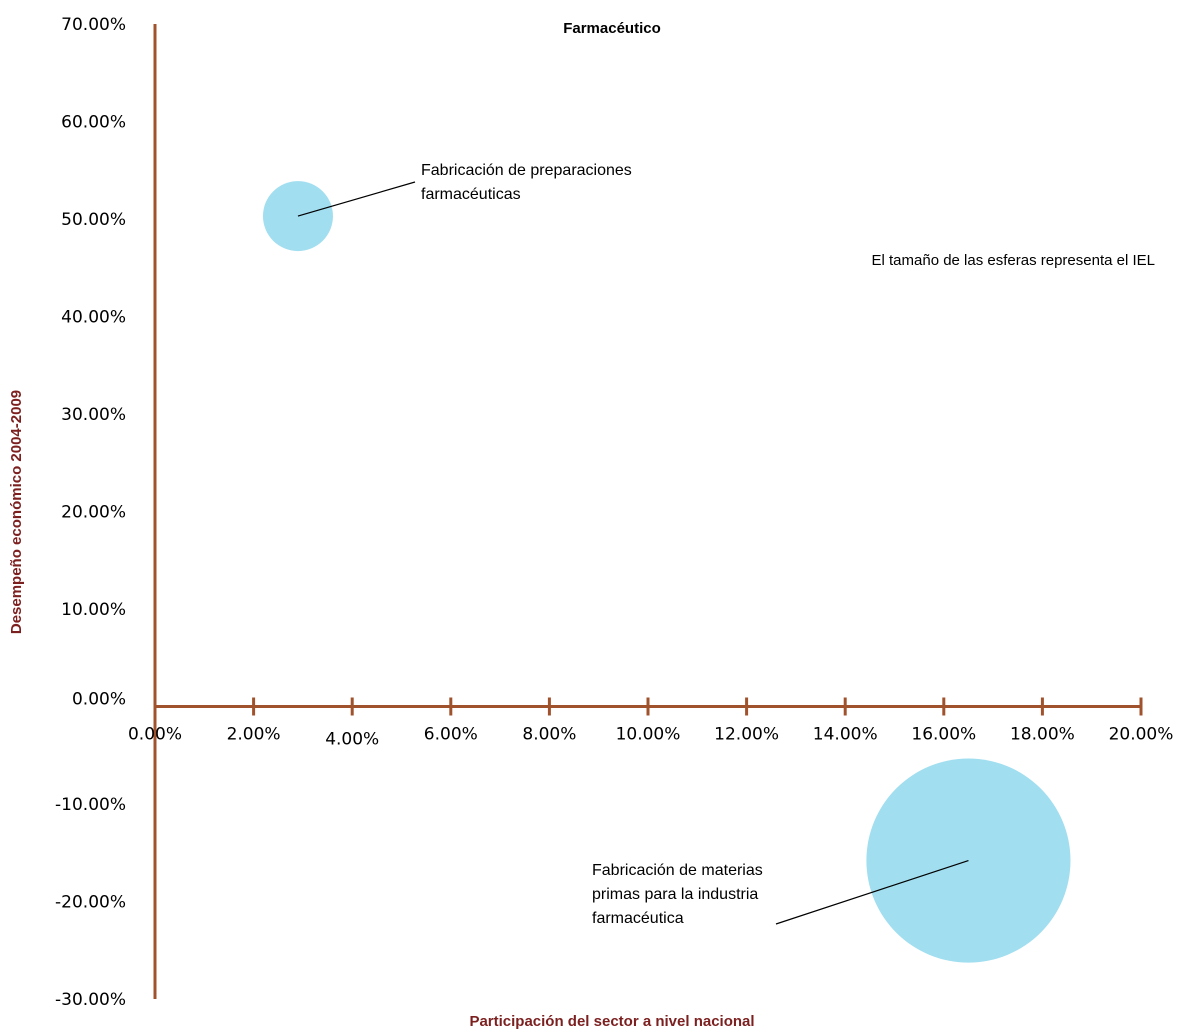 The image size is (1184, 1032). Describe the element at coordinates (93, 513) in the screenshot. I see `y-tick-label: 20.00%` at that location.